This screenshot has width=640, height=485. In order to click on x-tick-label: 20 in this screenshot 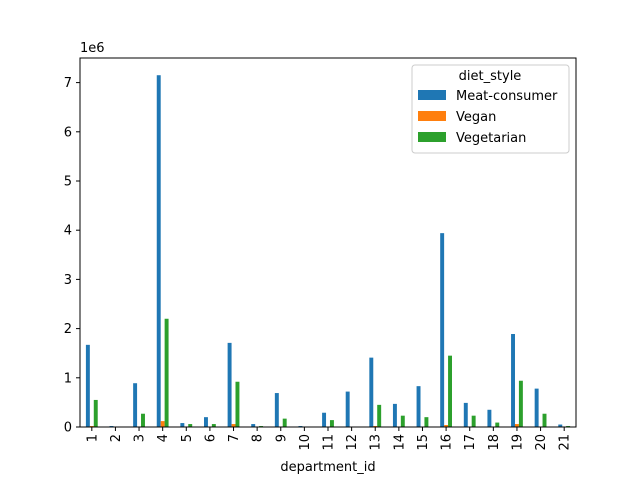, I will do `click(541, 442)`.